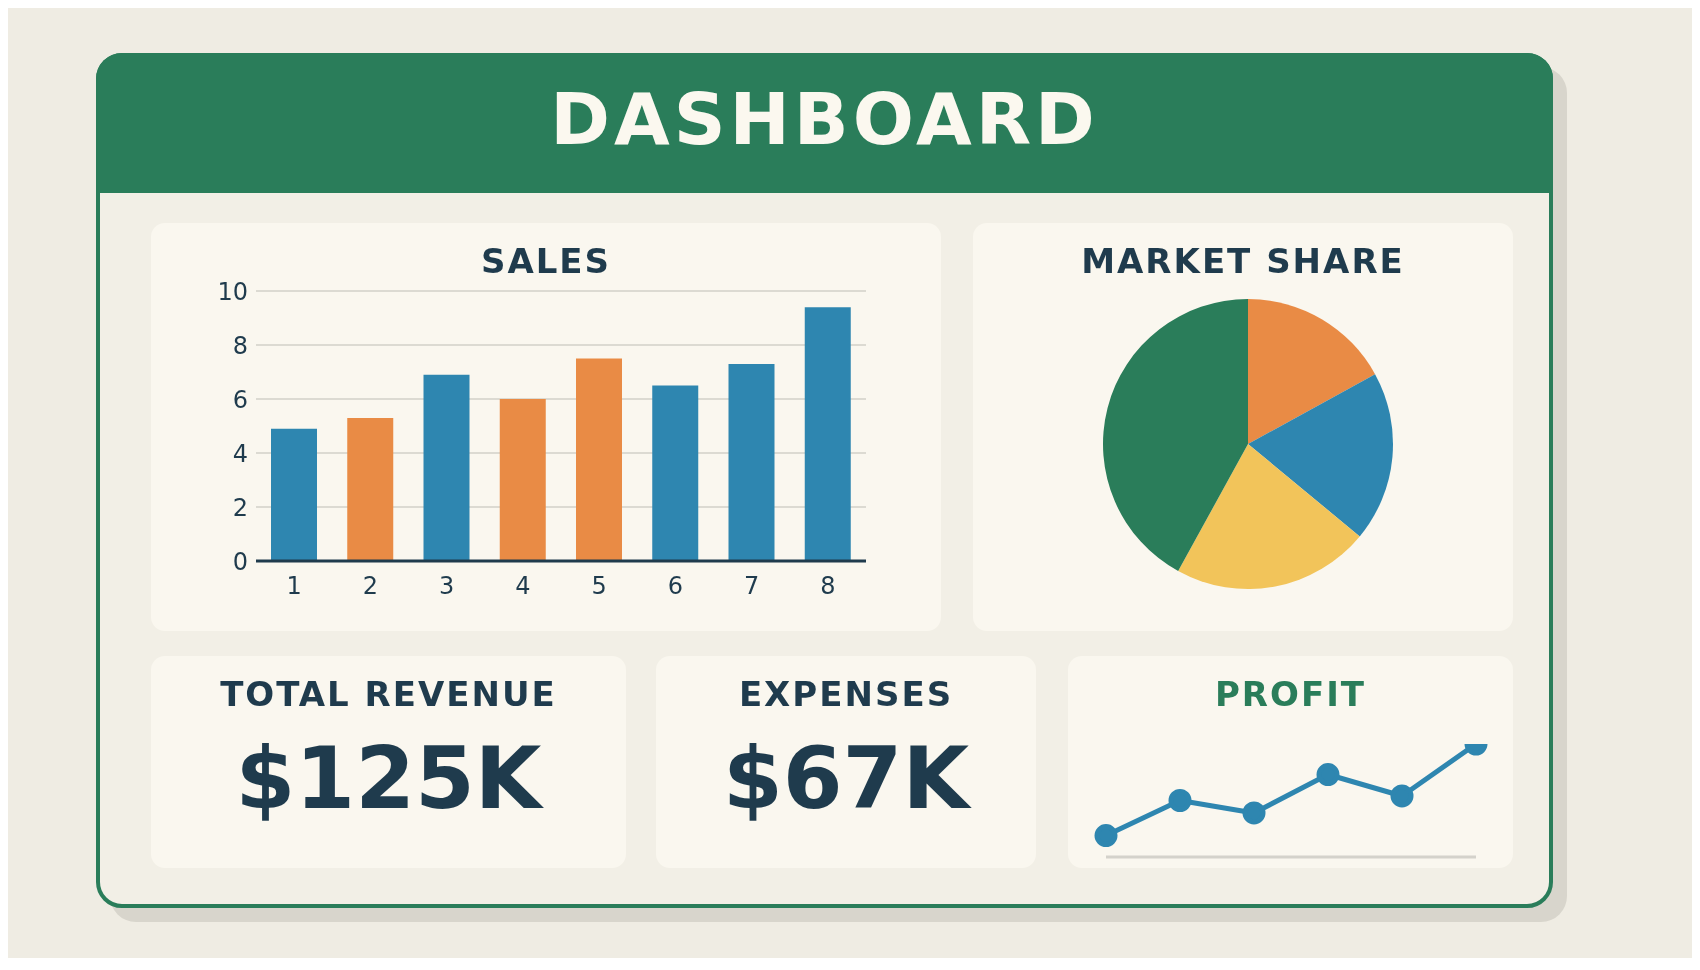 The width and height of the screenshot is (1700, 970). What do you see at coordinates (240, 507) in the screenshot?
I see `y-tick-label: 2` at bounding box center [240, 507].